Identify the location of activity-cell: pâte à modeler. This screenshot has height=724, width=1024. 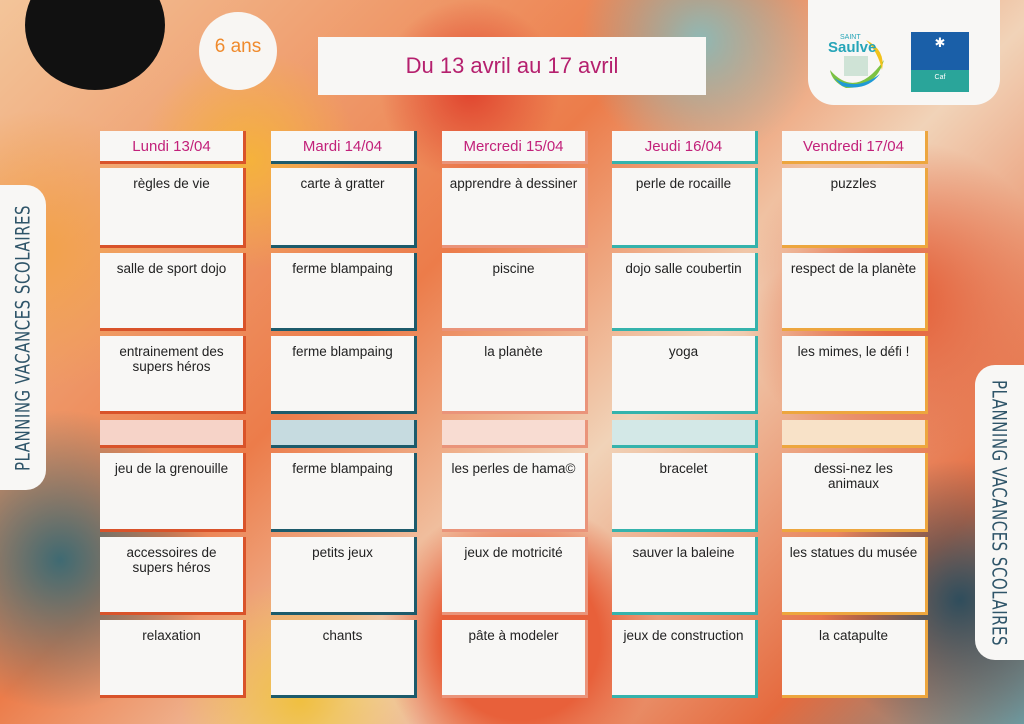
(515, 659).